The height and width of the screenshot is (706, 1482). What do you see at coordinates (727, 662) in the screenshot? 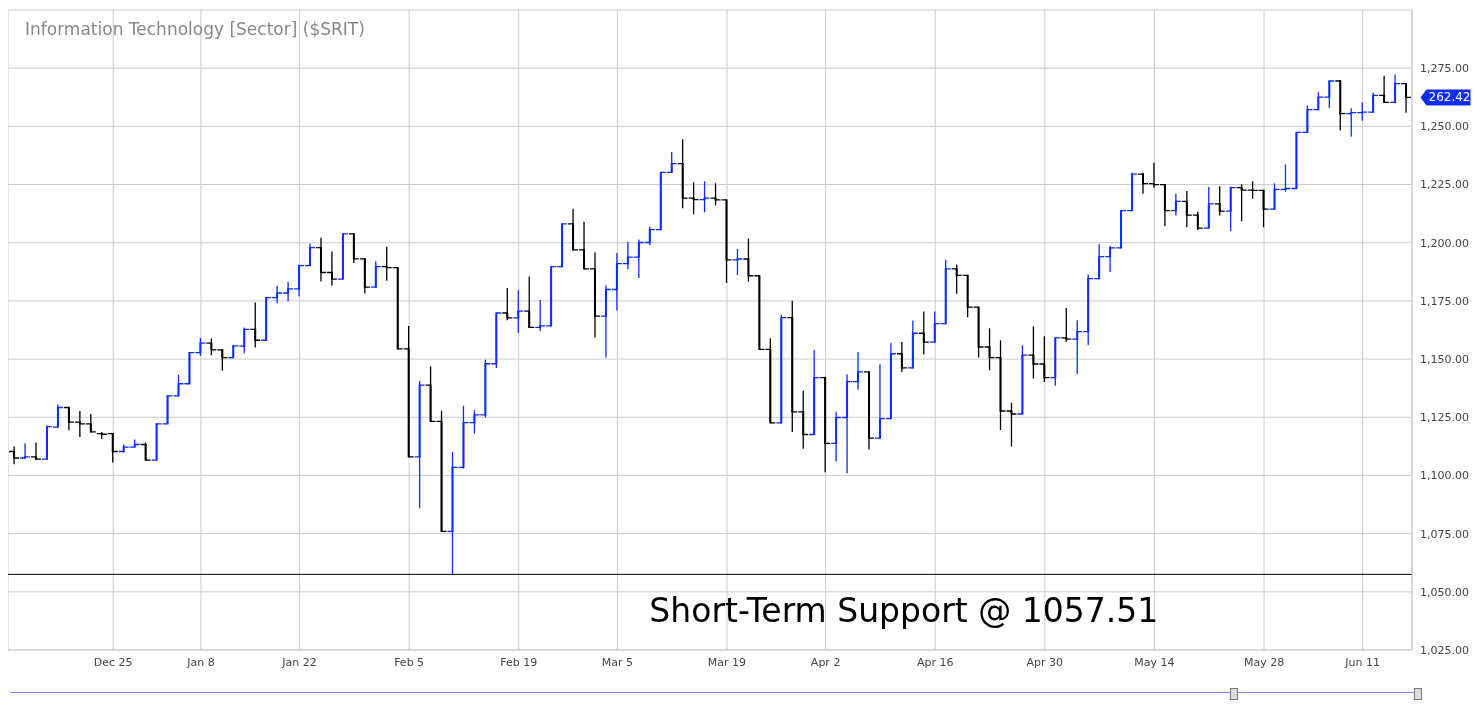
I see `x-tick-label: Mar 19` at bounding box center [727, 662].